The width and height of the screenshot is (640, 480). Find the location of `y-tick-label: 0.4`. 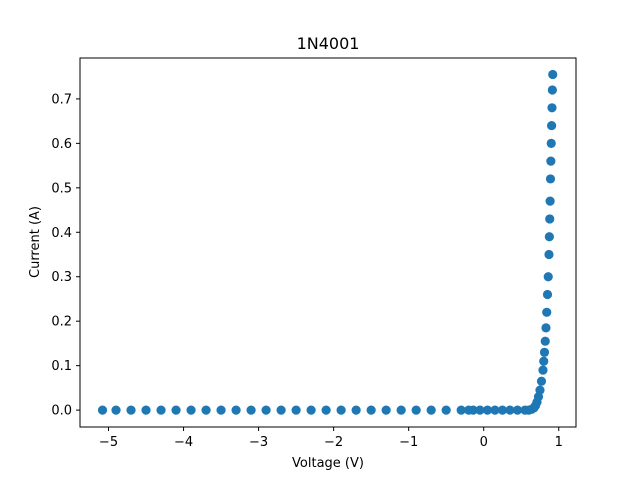

y-tick-label: 0.4 is located at coordinates (61, 233).